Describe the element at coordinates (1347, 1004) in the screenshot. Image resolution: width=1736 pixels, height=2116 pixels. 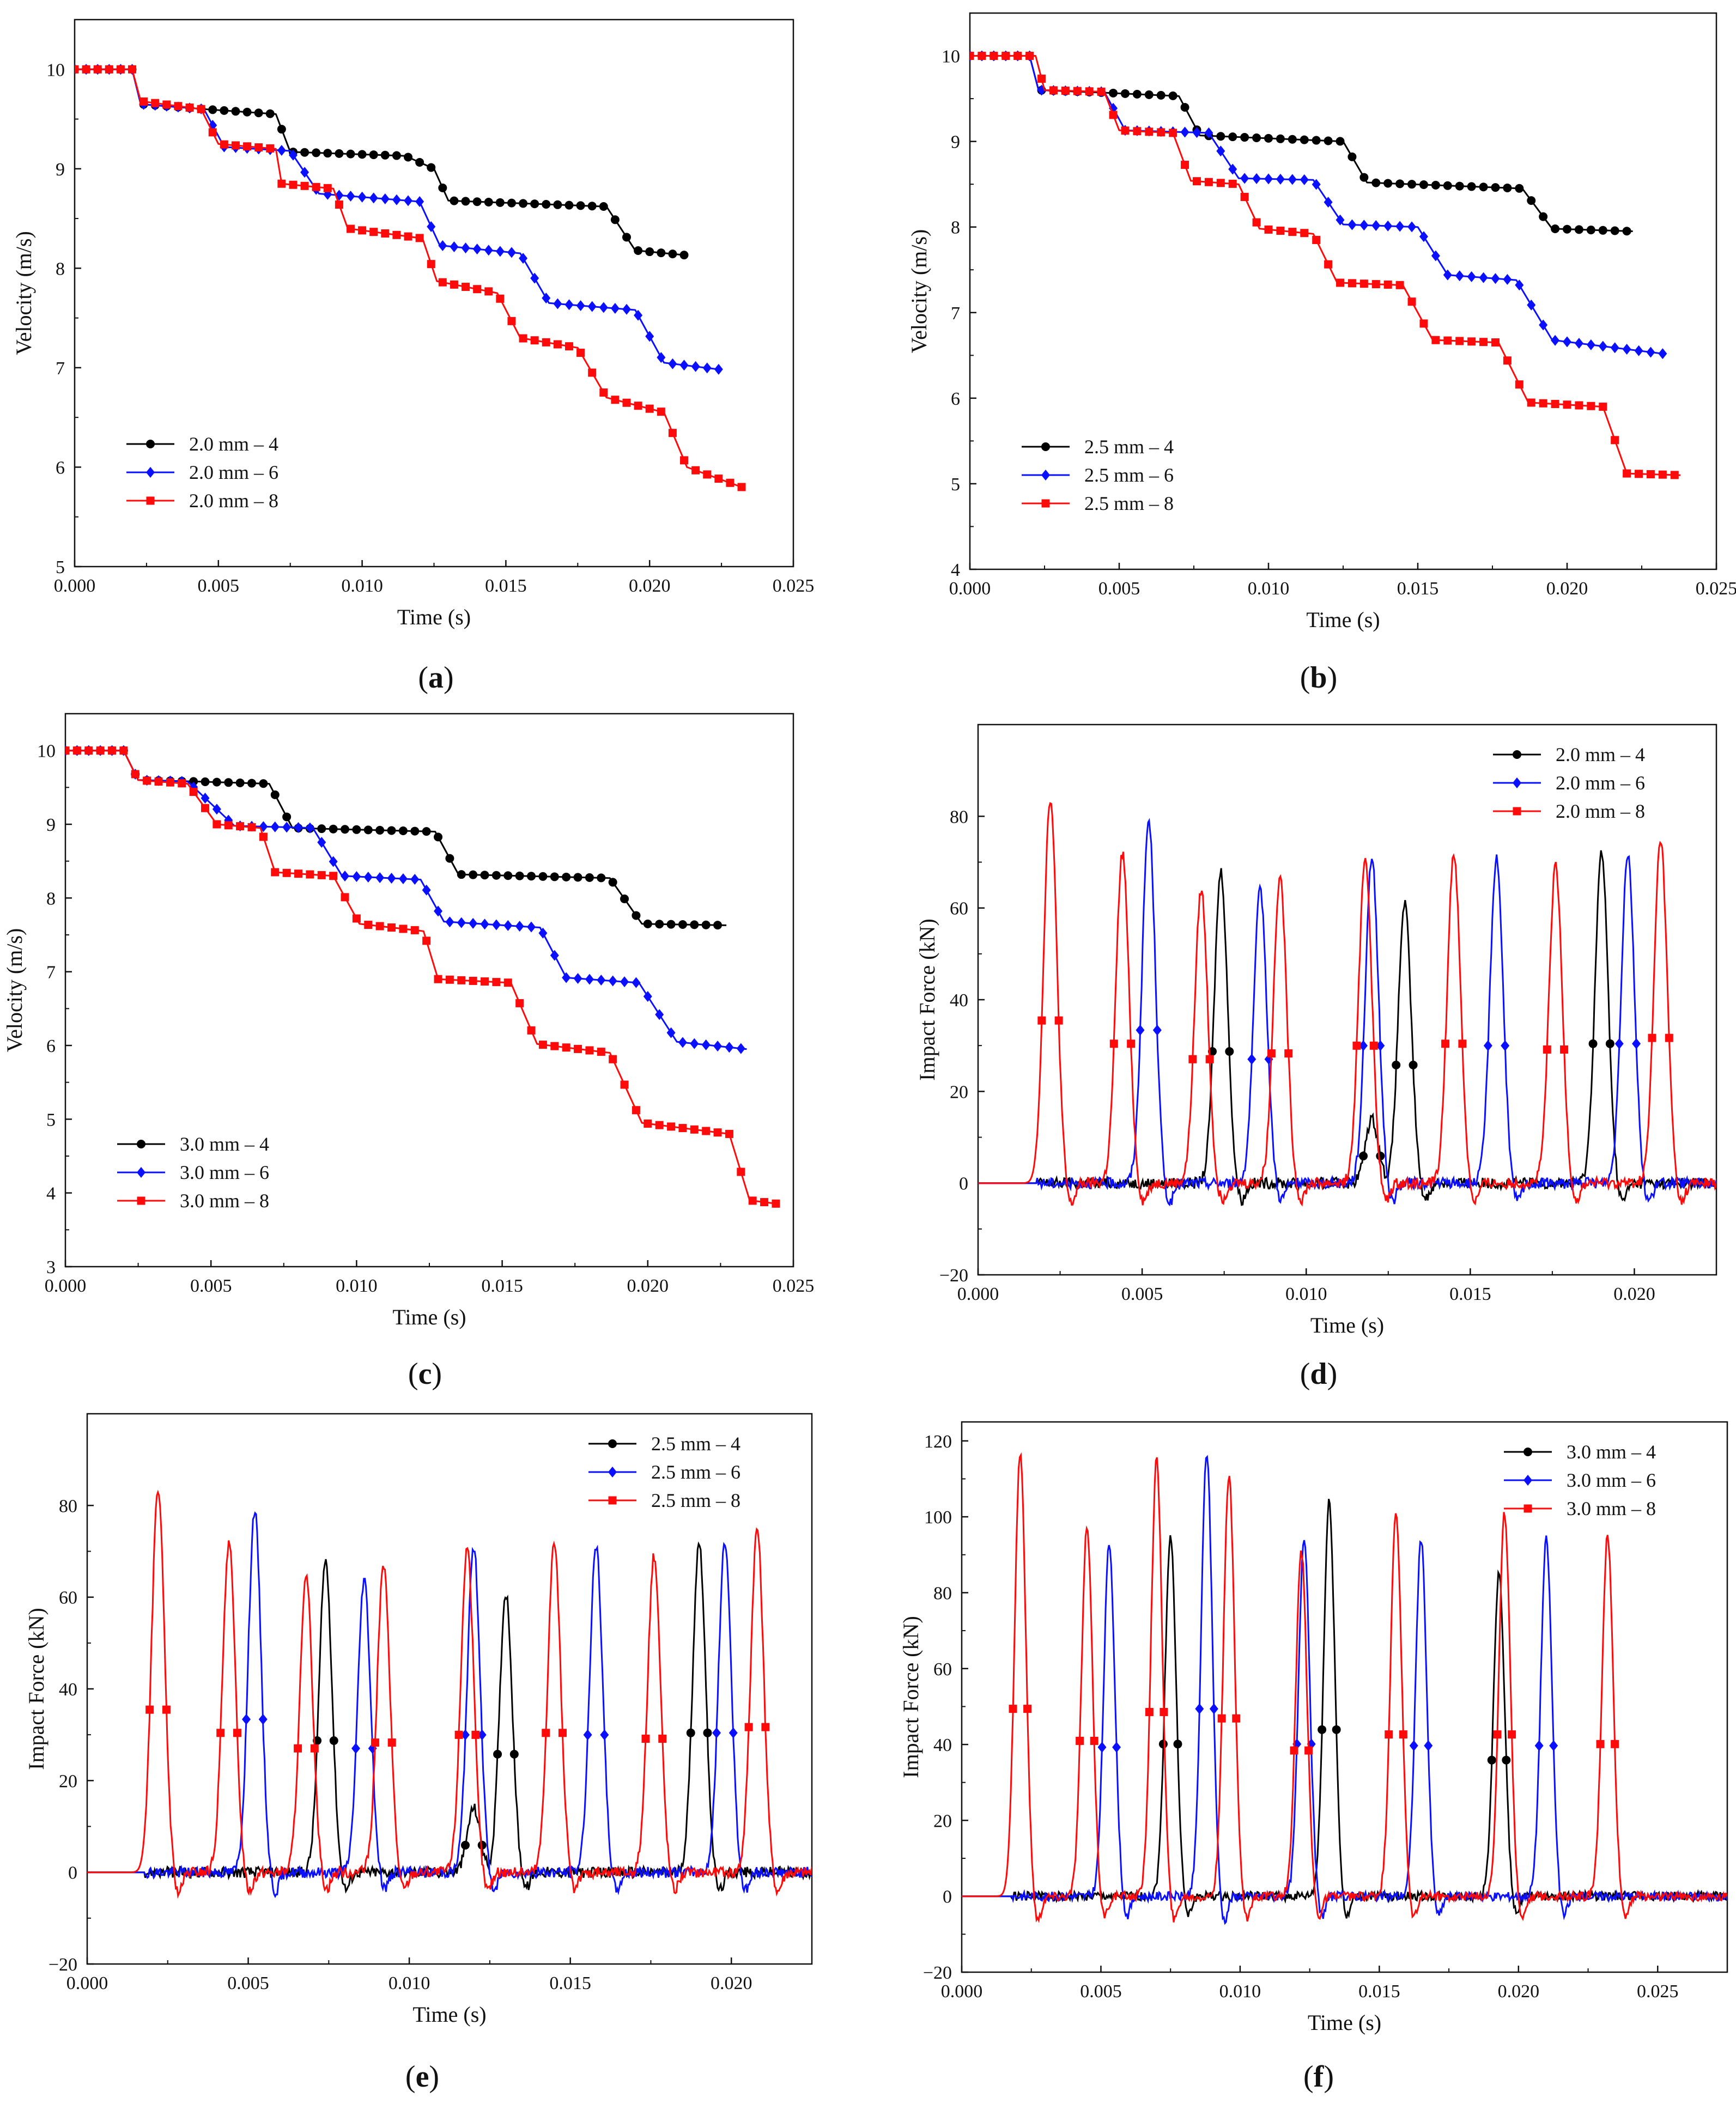
I see `plot-area` at that location.